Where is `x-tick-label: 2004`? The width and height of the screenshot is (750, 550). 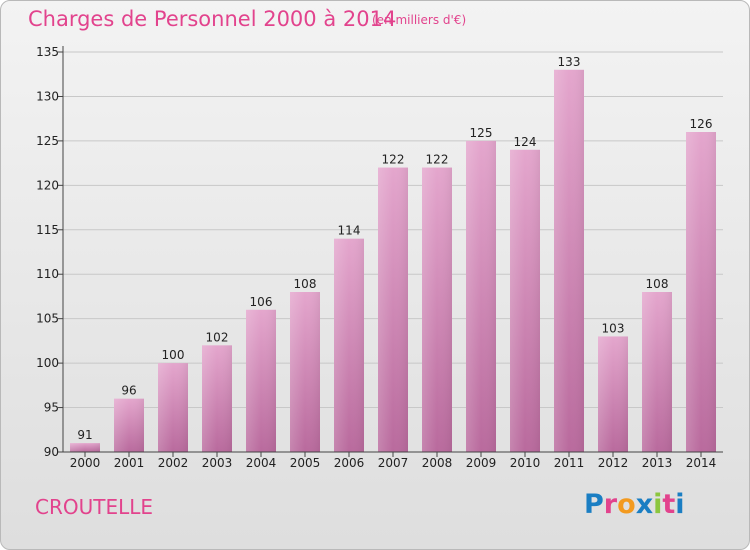 x-tick-label: 2004 is located at coordinates (261, 463).